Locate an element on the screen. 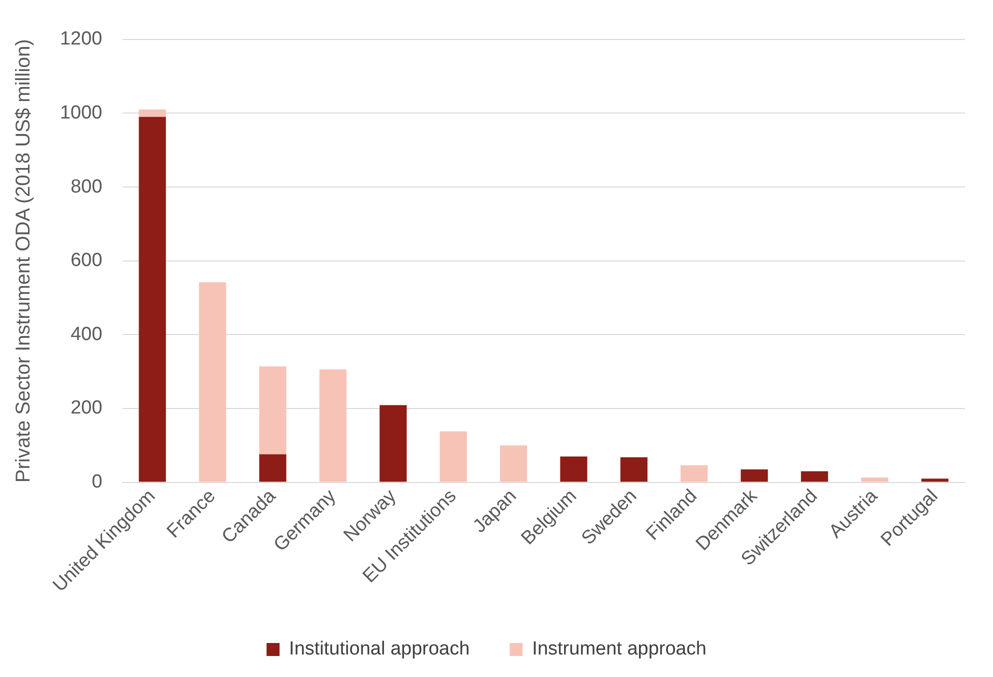 The image size is (993, 677). legend-label: Institutional approach is located at coordinates (379, 649).